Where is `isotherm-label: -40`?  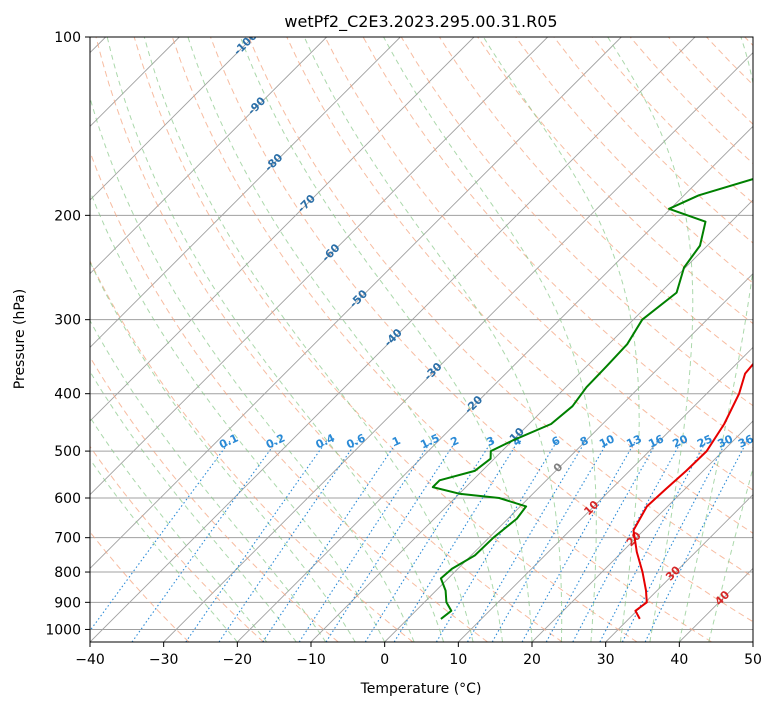 isotherm-label: -40 is located at coordinates (393, 337).